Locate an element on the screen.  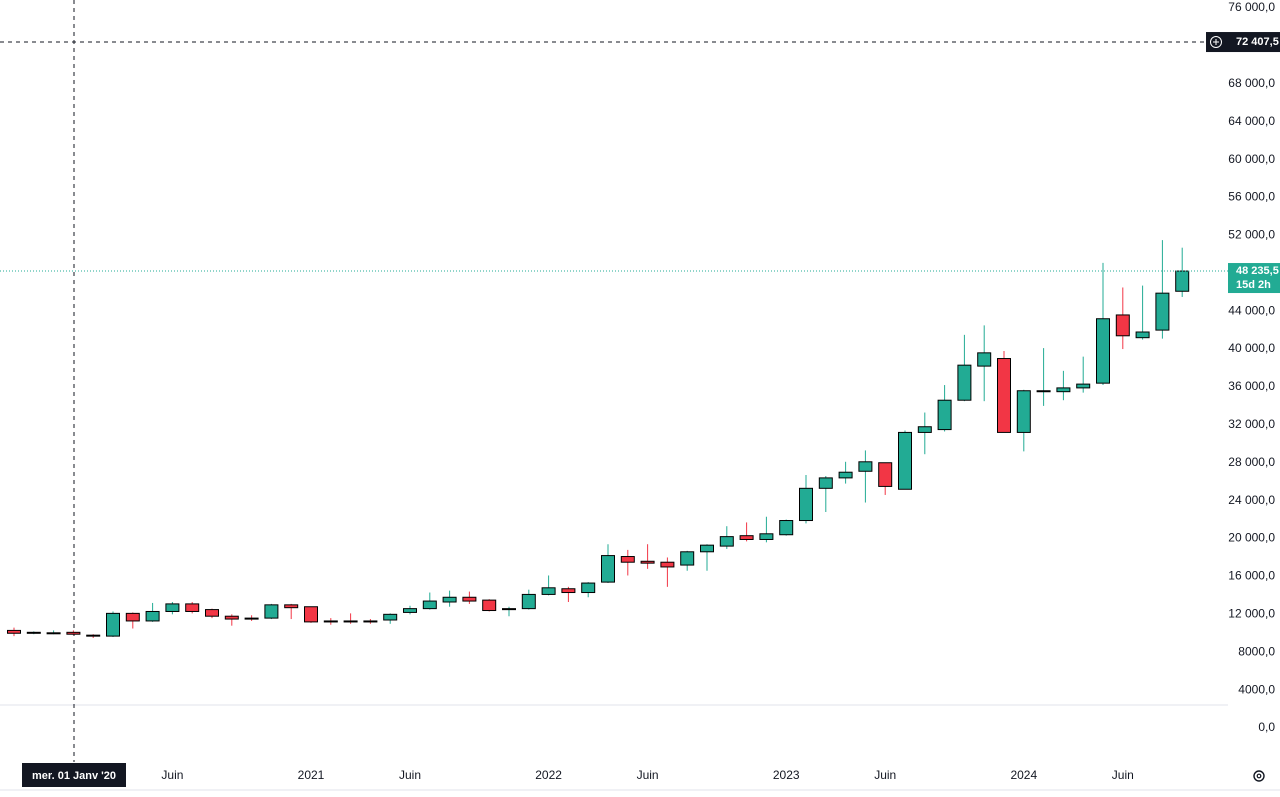
y-tick-label: 40 000,0 is located at coordinates (1251, 348).